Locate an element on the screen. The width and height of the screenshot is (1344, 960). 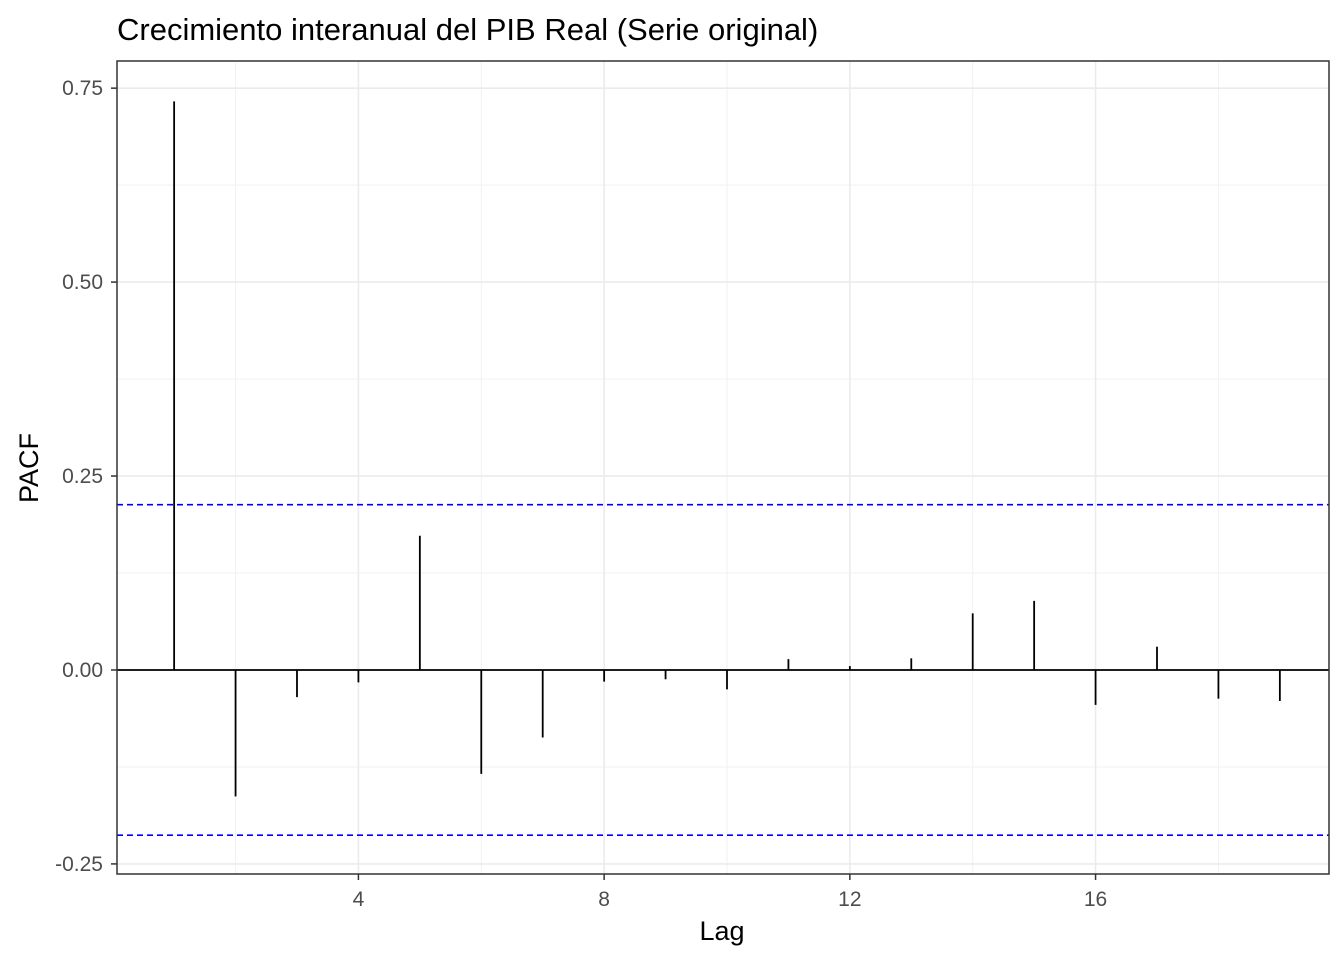
y-axis-title: PACF is located at coordinates (29, 468).